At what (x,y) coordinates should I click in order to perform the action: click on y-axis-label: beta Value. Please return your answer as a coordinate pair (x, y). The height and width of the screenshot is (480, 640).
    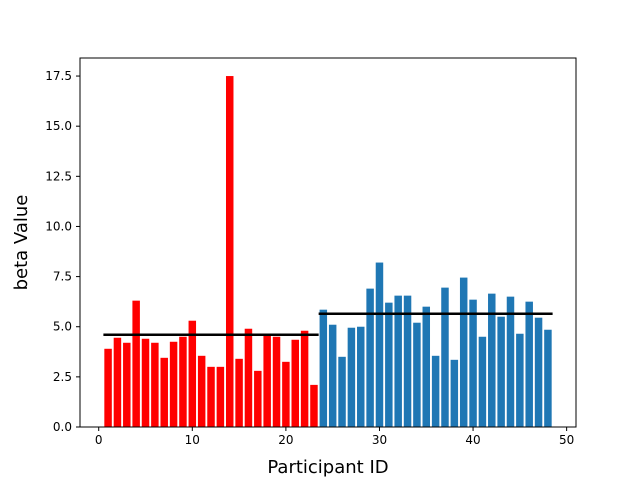
    Looking at the image, I should click on (21, 243).